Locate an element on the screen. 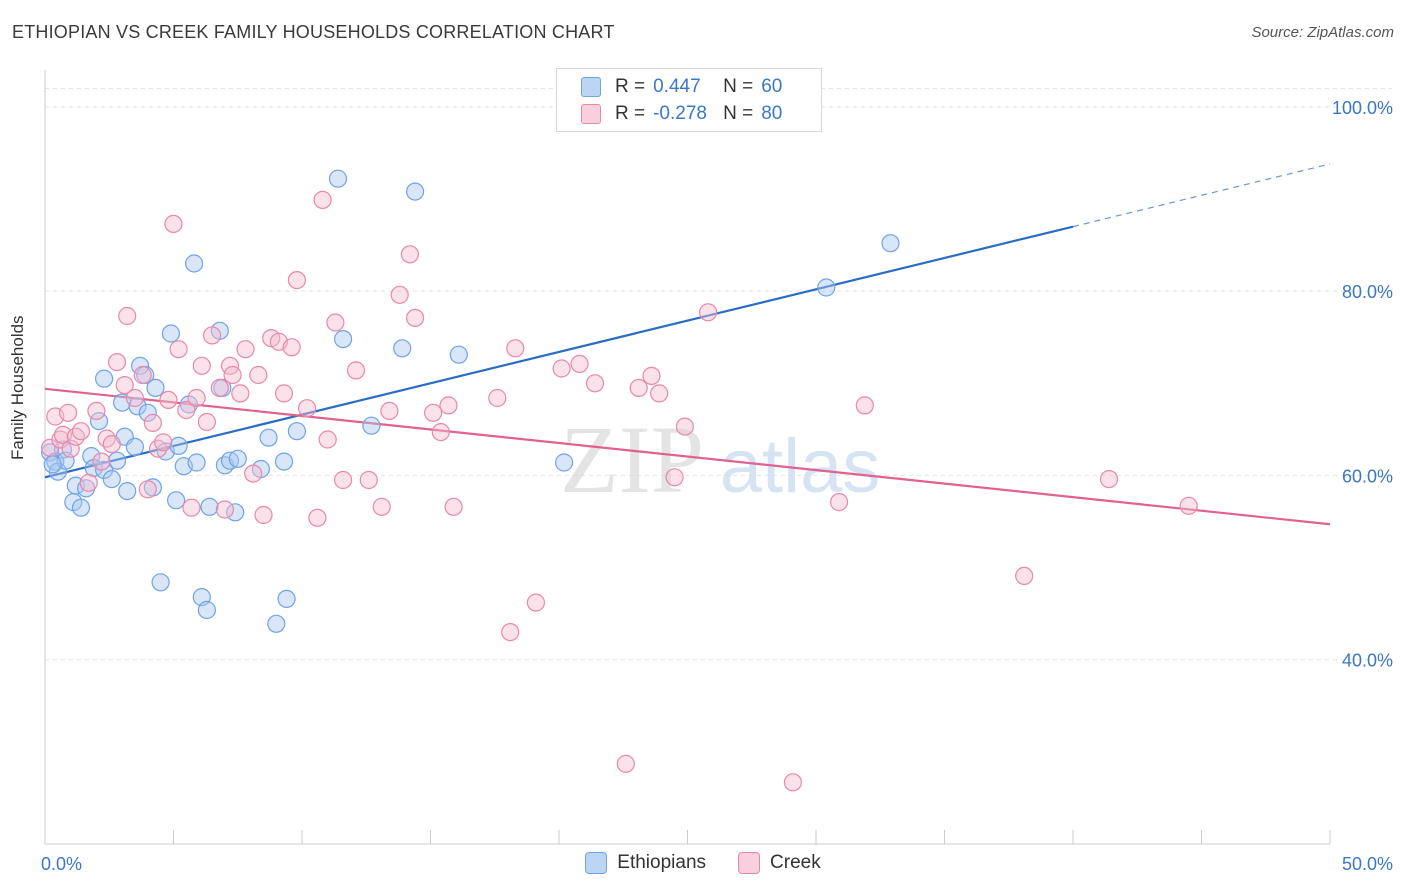  legend-n-value-ethiopians: 60 is located at coordinates (772, 86).